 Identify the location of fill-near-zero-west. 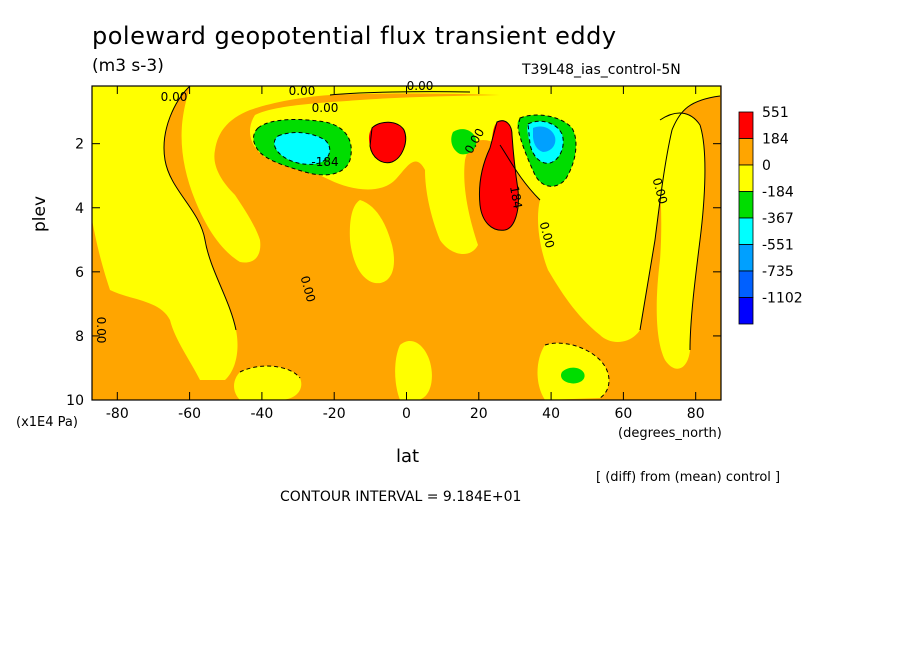
(165, 233).